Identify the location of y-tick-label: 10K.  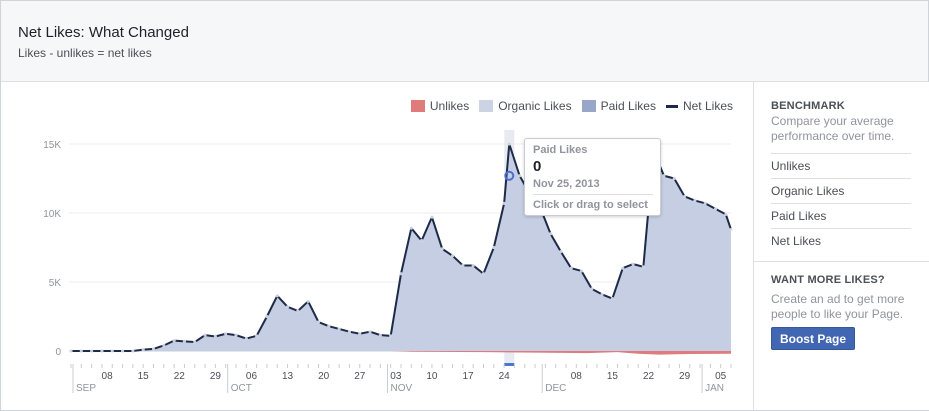
(52, 214).